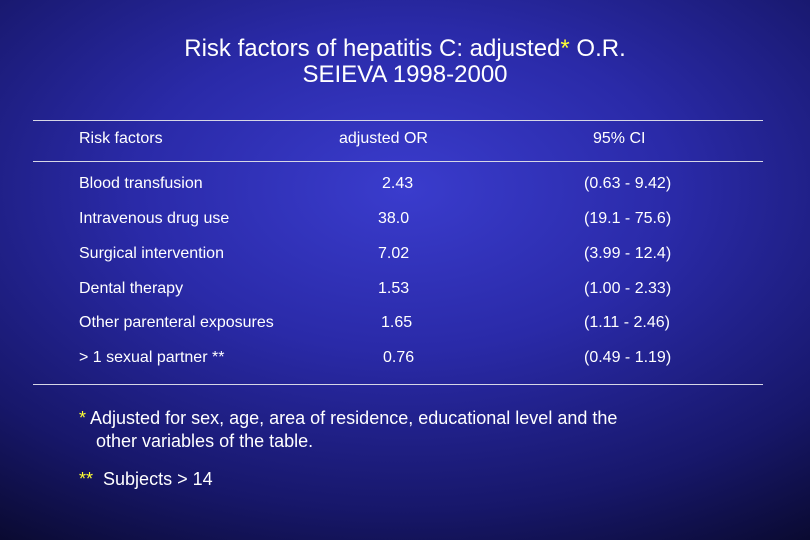  What do you see at coordinates (158, 479) in the screenshot?
I see `footnote-2-text: Subjects > 14` at bounding box center [158, 479].